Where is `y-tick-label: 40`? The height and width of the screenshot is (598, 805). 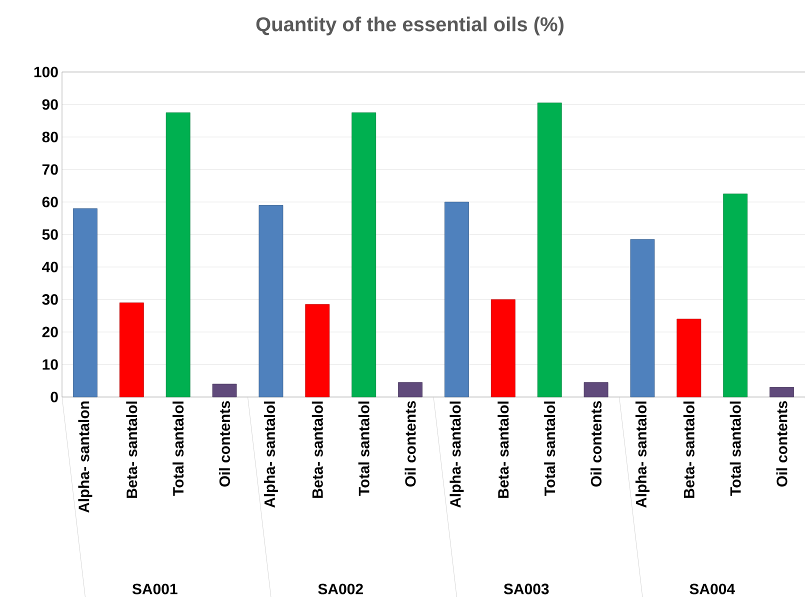 y-tick-label: 40 is located at coordinates (50, 267).